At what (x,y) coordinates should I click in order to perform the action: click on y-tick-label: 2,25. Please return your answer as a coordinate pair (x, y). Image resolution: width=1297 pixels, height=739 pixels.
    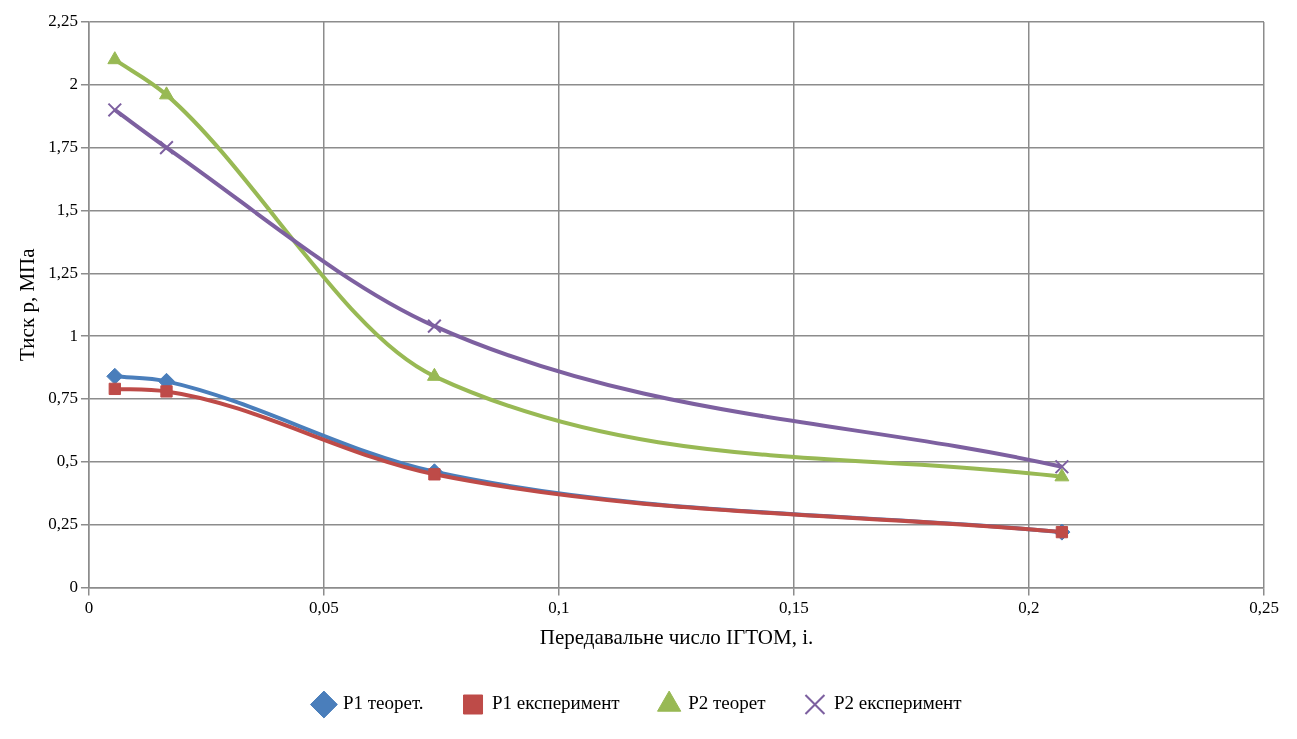
    Looking at the image, I should click on (63, 21).